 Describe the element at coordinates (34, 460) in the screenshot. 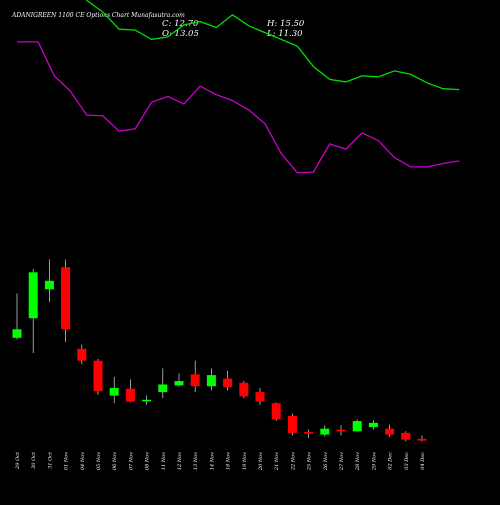

I see `x-tick-label: 30 Oct` at that location.